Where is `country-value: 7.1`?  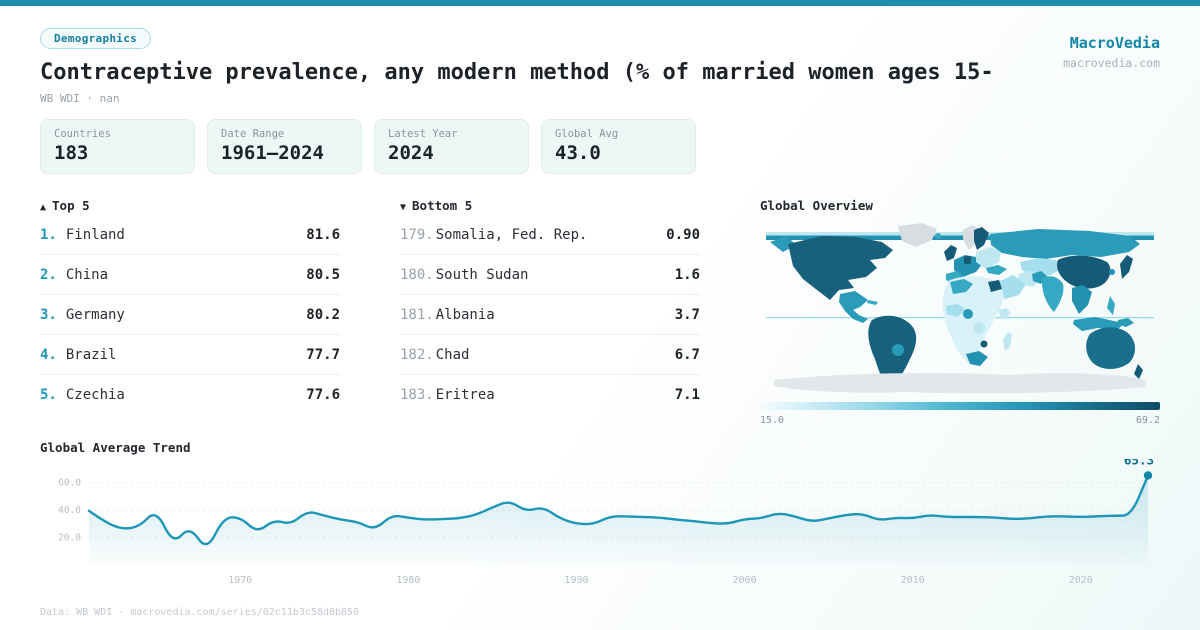 country-value: 7.1 is located at coordinates (687, 395).